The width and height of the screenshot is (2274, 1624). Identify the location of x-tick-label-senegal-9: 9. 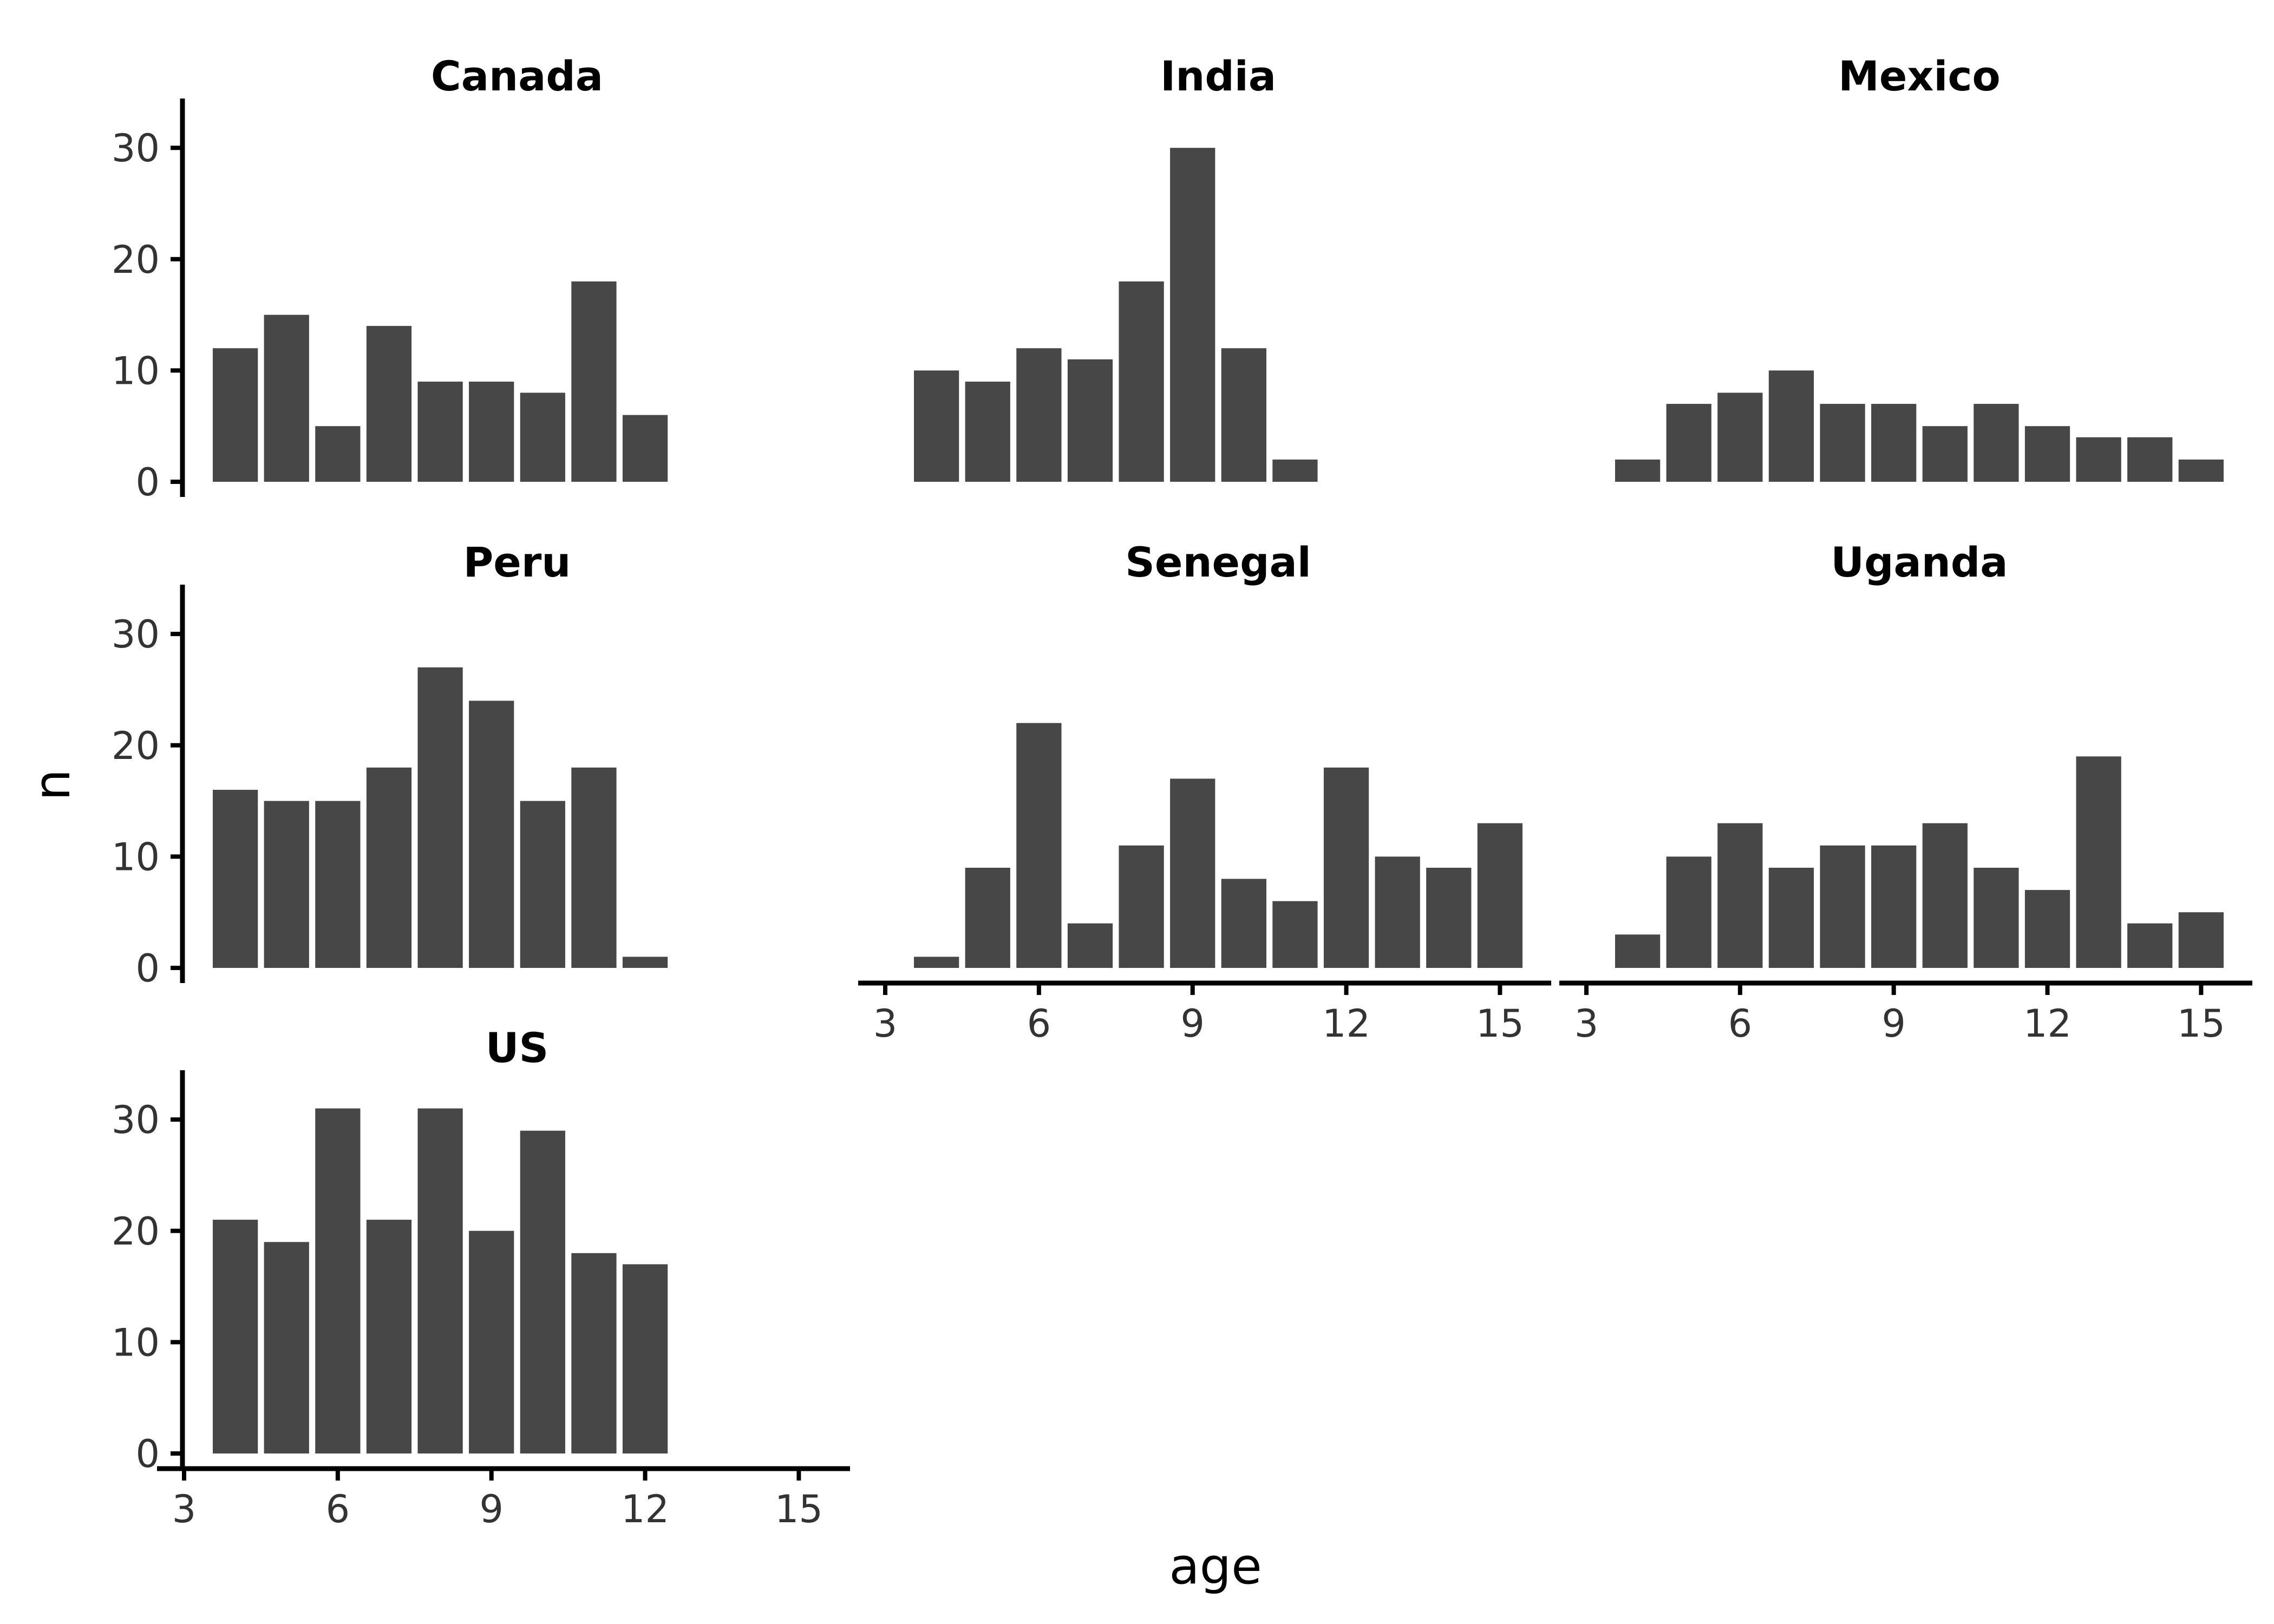
(1193, 1024).